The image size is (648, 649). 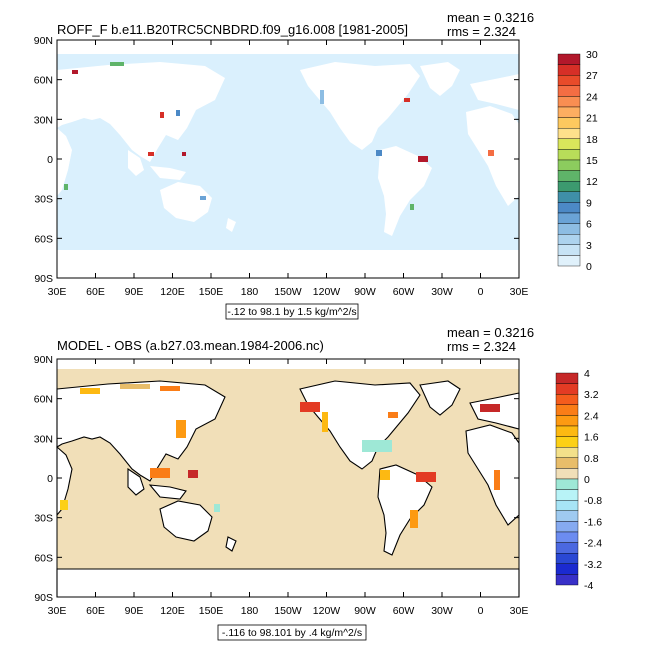 I want to click on colorbar-label: 3.2, so click(x=591, y=395).